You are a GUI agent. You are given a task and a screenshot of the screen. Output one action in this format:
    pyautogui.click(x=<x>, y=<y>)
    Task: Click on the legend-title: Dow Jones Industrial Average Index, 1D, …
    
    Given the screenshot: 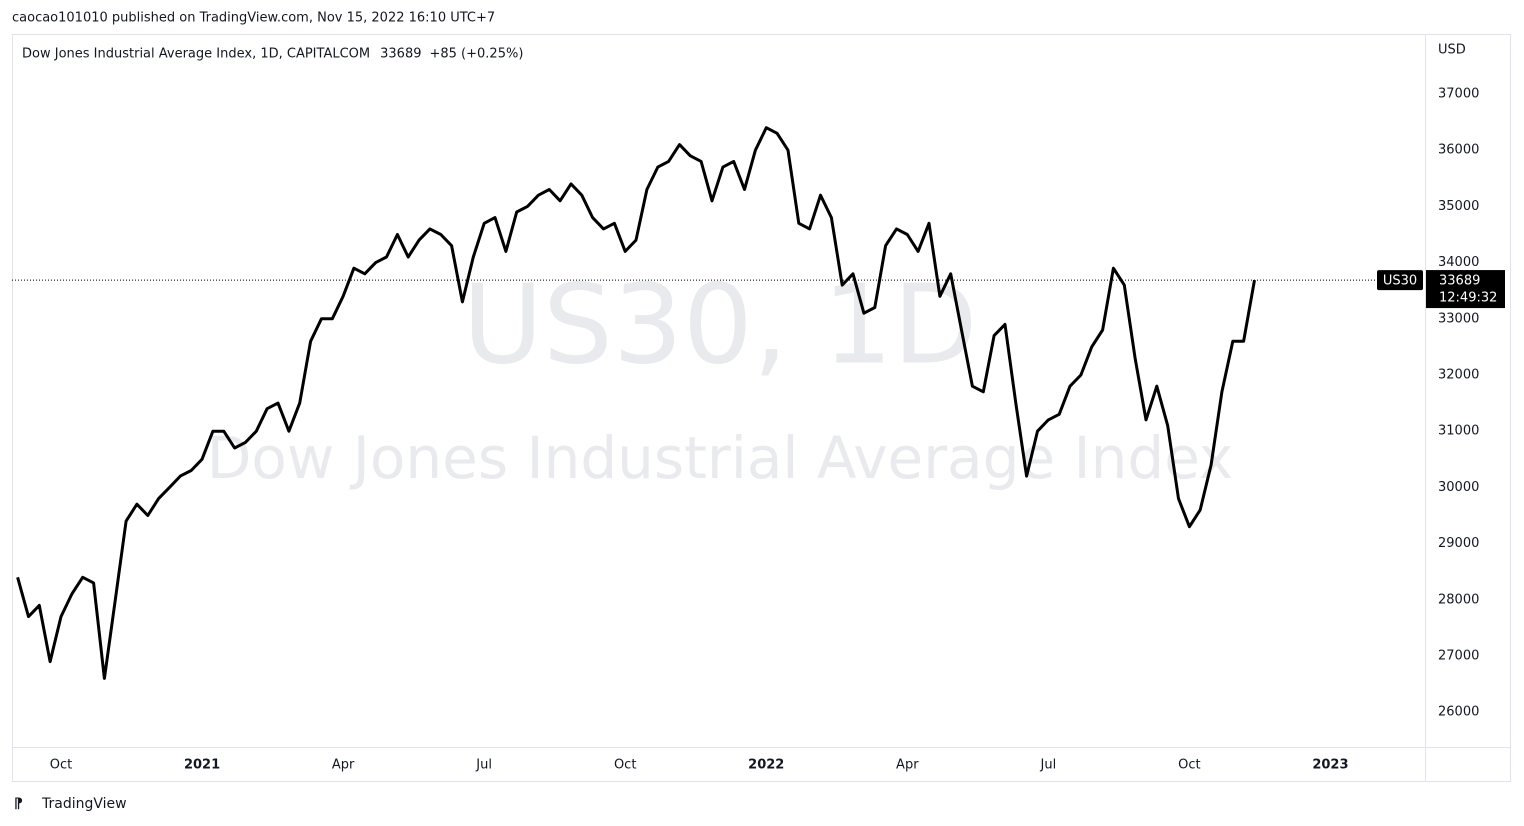 What is the action you would take?
    pyautogui.click(x=196, y=54)
    